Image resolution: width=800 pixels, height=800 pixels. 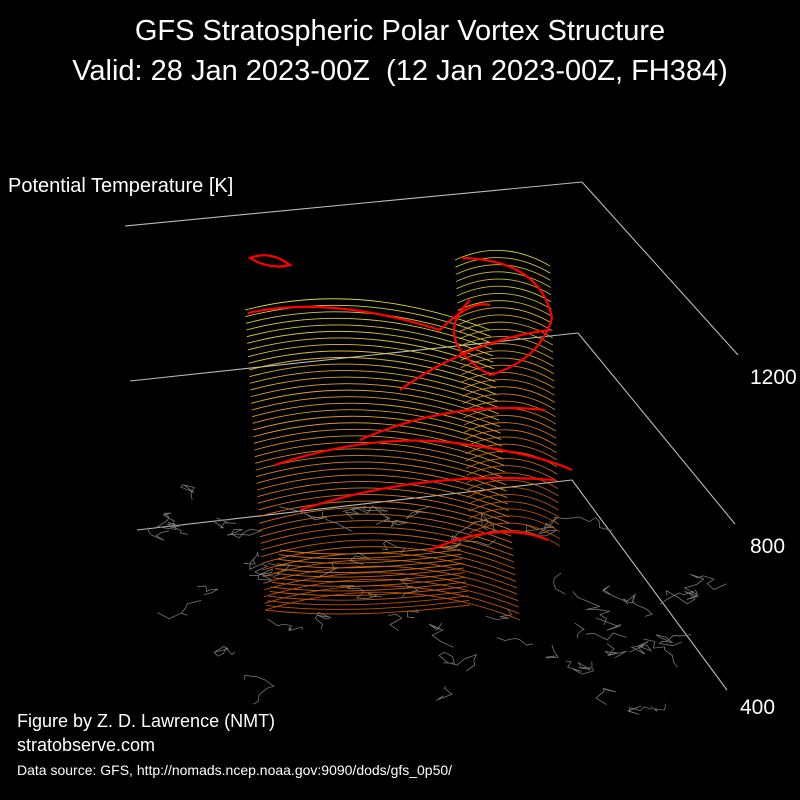 What do you see at coordinates (146, 721) in the screenshot?
I see `figure-credit: Figure by Z. D. Lawrence (NMT)` at bounding box center [146, 721].